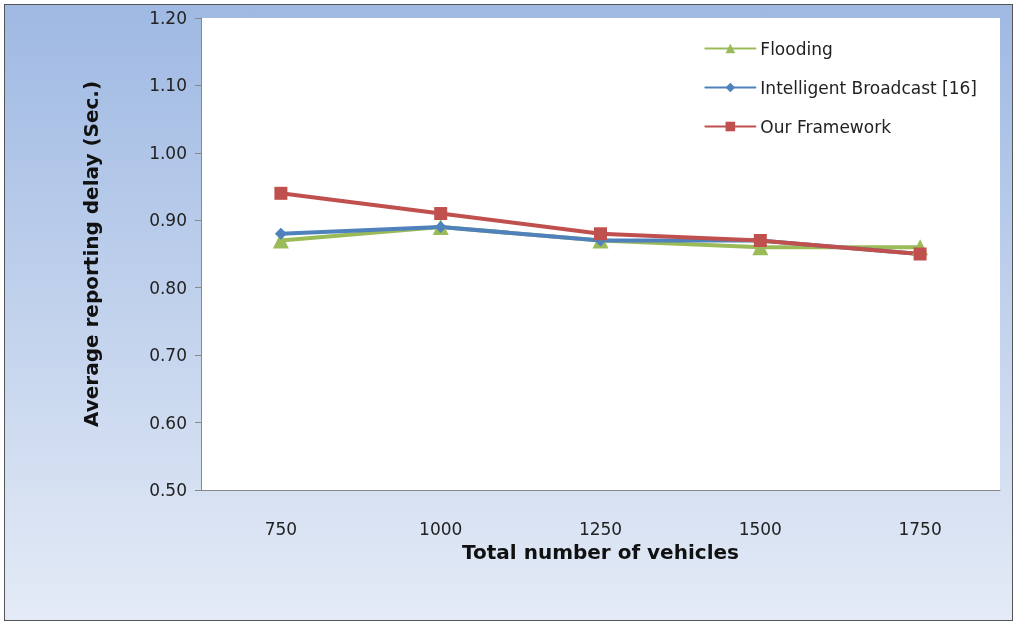 Image resolution: width=1017 pixels, height=625 pixels. What do you see at coordinates (281, 528) in the screenshot?
I see `x-tick-label: 750` at bounding box center [281, 528].